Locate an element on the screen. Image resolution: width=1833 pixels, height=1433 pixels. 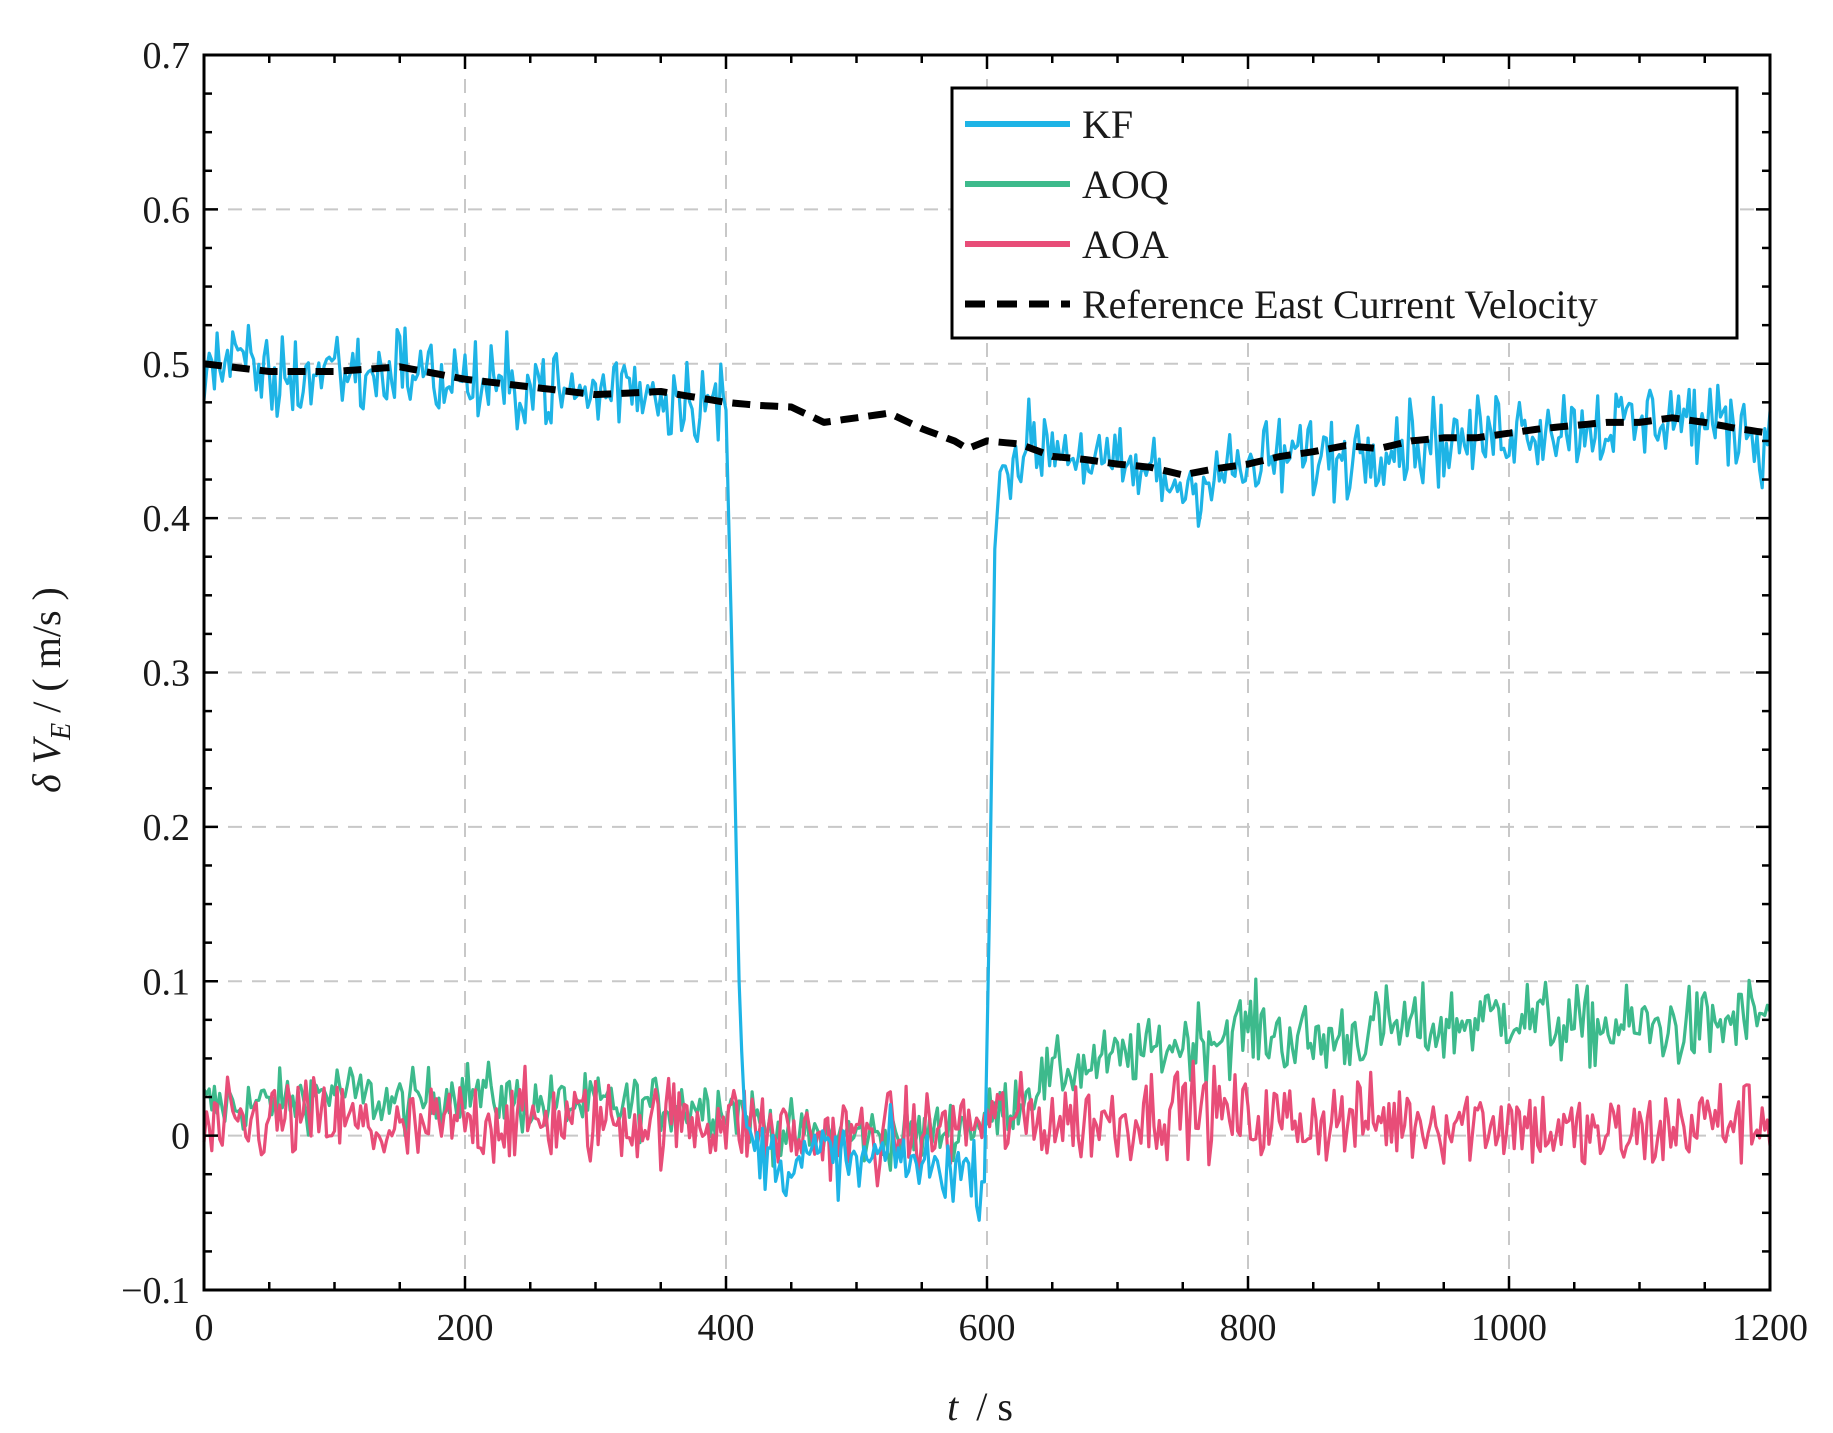
y-tick-label: 0.3 is located at coordinates (167, 674).